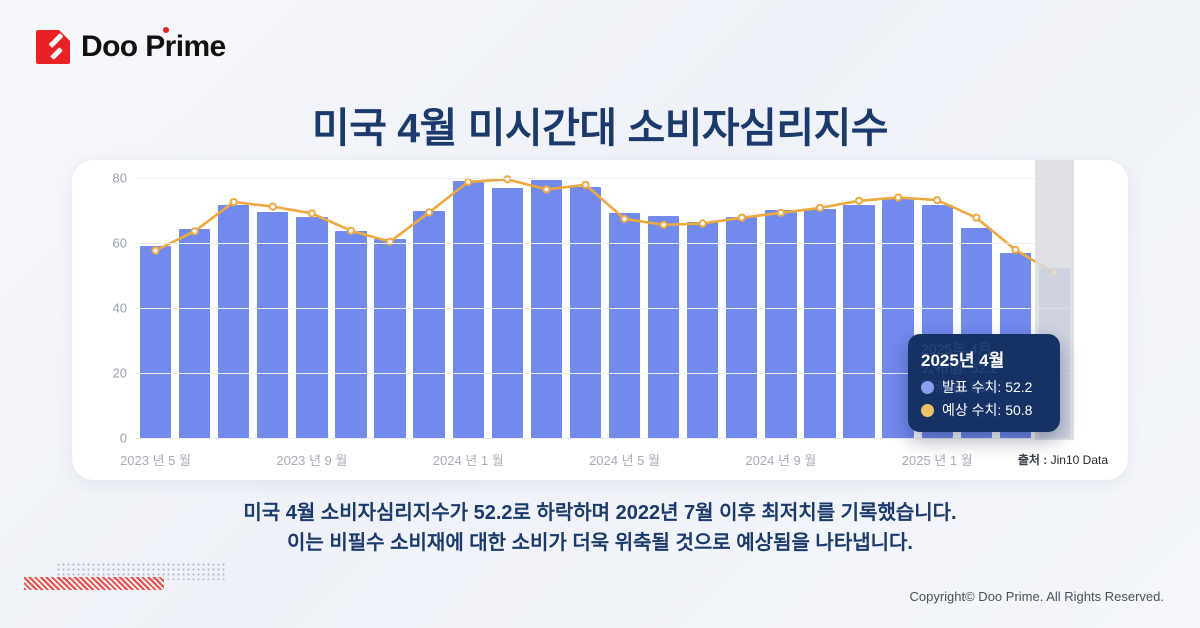  What do you see at coordinates (600, 128) in the screenshot?
I see `page-title: 미국 4월 미시간대 소비자심리지수` at bounding box center [600, 128].